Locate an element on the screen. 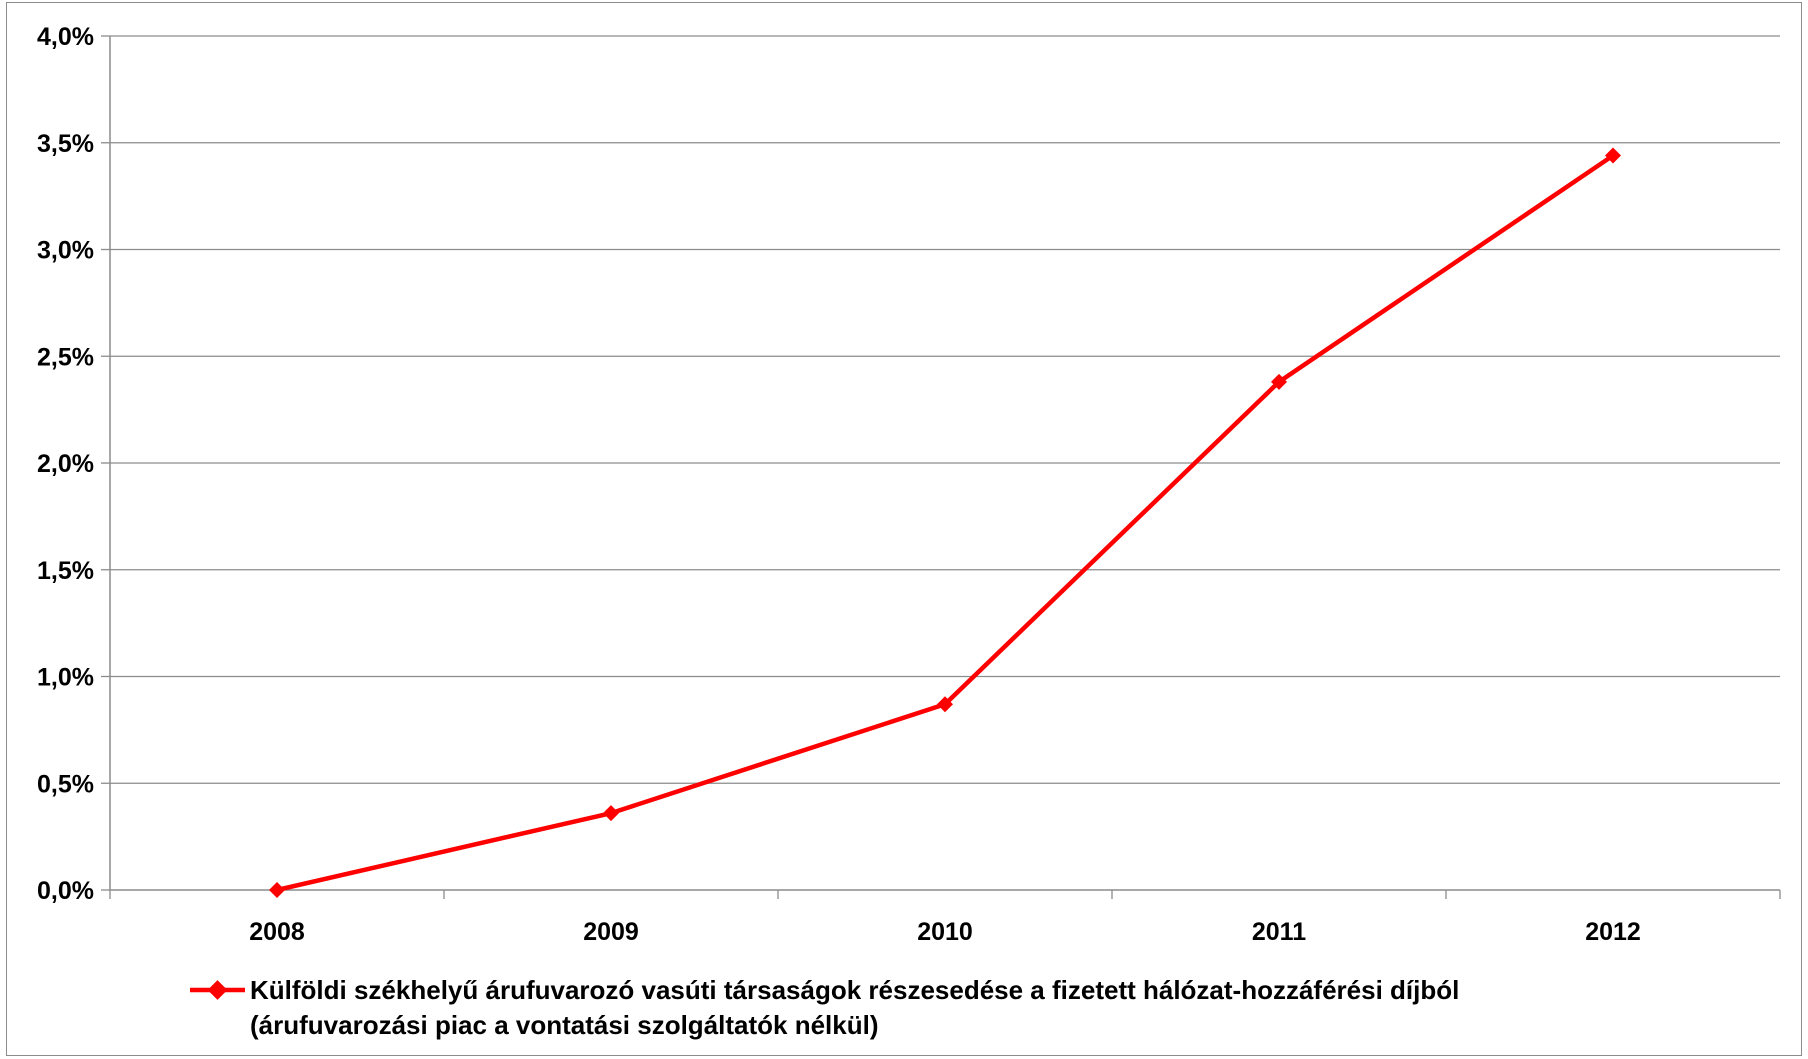 This screenshot has height=1059, width=1808. y-axis-tick-labels: 0,0% 0,5% 1,0% 1,5% 2,0% 2,5% 3,0% 3,5% 4,0% is located at coordinates (65, 464).